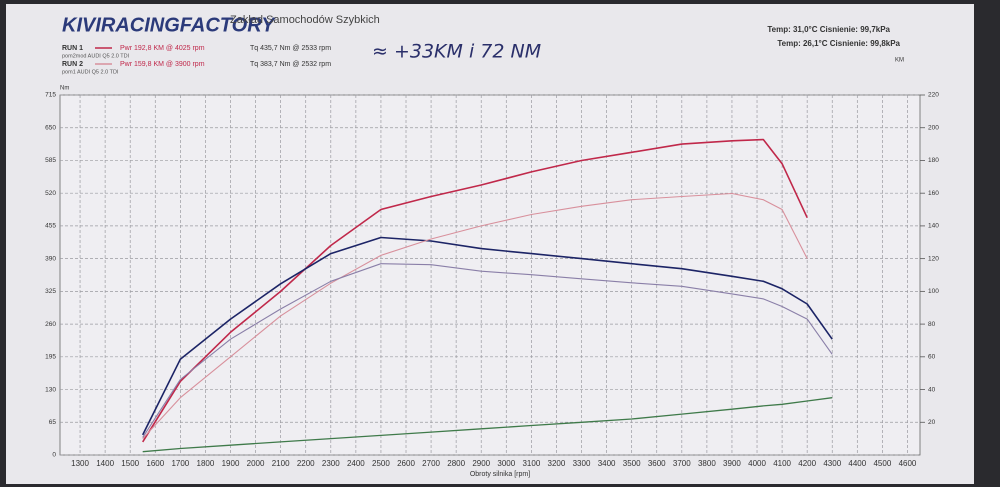 This screenshot has width=1000, height=487. What do you see at coordinates (732, 463) in the screenshot?
I see `x-tick-label: 3900` at bounding box center [732, 463].